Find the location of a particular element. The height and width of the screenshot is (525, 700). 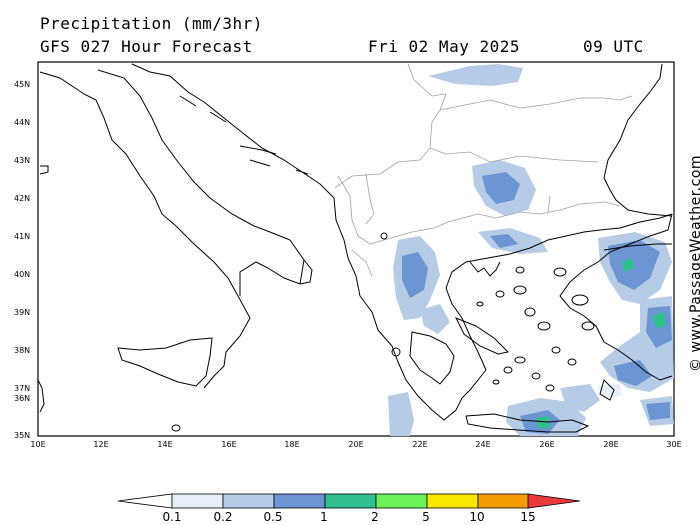

lat-label: 35N is located at coordinates (22, 435).